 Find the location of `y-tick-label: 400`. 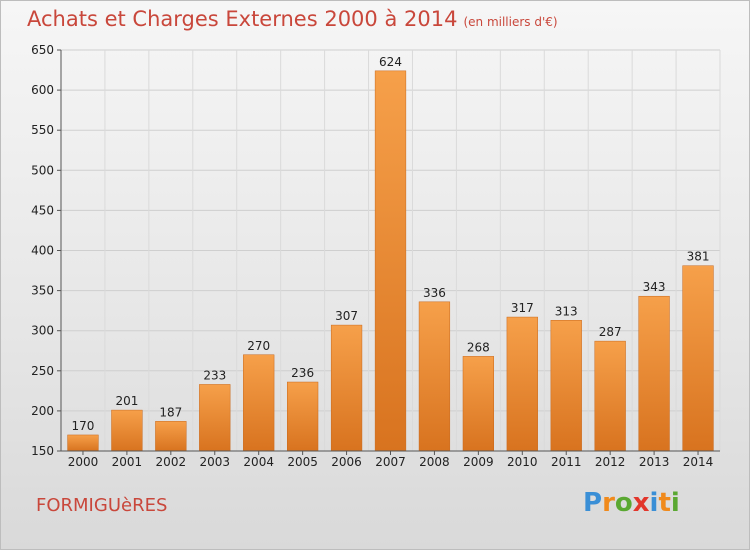

y-tick-label: 400 is located at coordinates (42, 251).